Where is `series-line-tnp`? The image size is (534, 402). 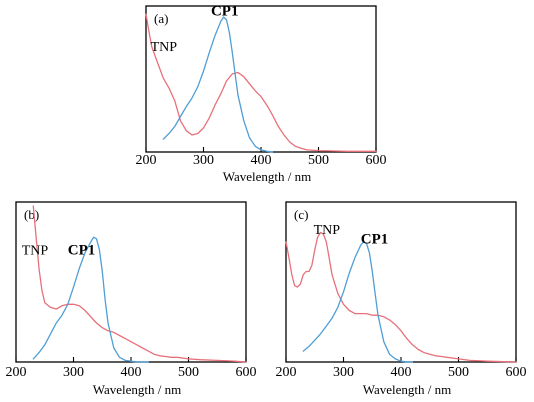 series-line-tnp is located at coordinates (401, 297).